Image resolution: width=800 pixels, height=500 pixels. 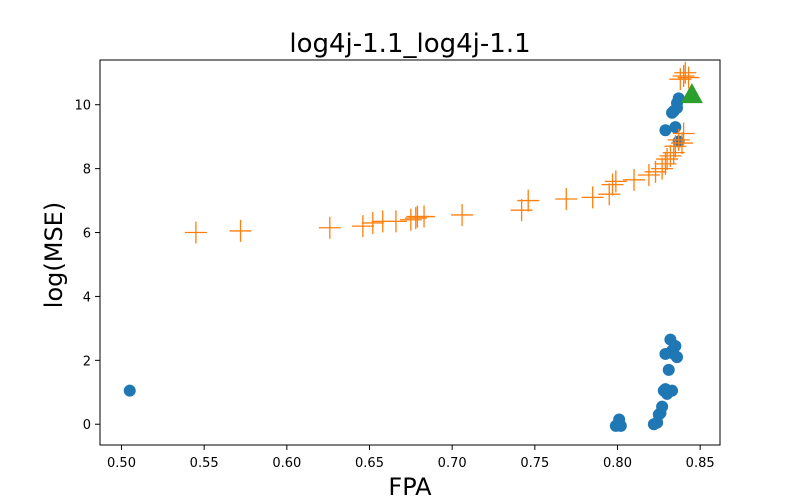 I want to click on chart-title: log4j-1.1_log4j-1.1, so click(x=409, y=44).